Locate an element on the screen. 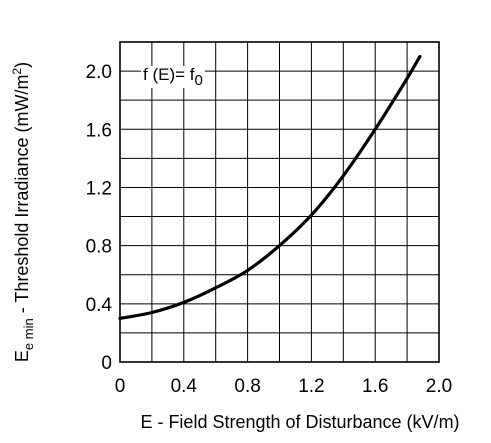  y-tick-label: 0.4 is located at coordinates (99, 305).